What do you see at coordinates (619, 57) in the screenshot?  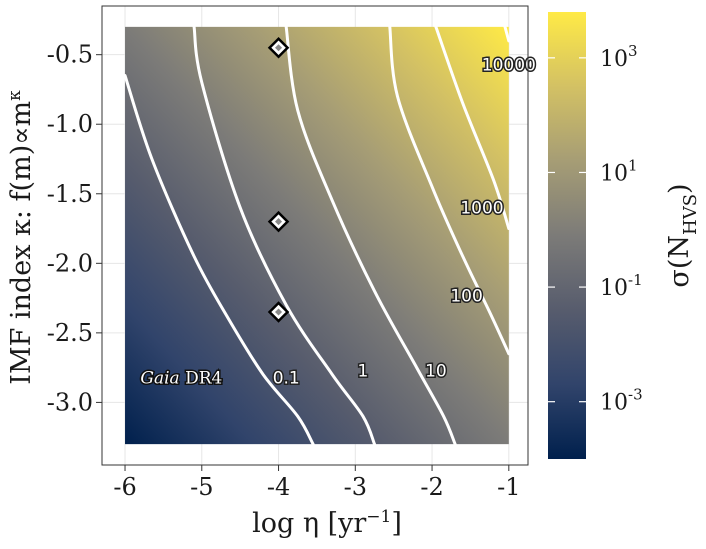 I see `colorbar-tick-label: 10³` at bounding box center [619, 57].